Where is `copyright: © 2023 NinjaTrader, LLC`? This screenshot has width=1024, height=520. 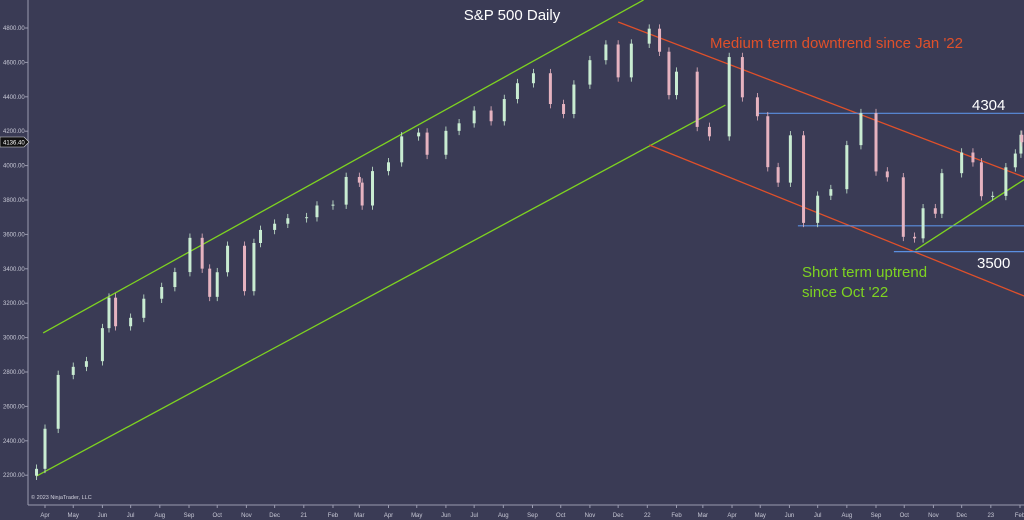 copyright: © 2023 NinjaTrader, LLC is located at coordinates (61, 497).